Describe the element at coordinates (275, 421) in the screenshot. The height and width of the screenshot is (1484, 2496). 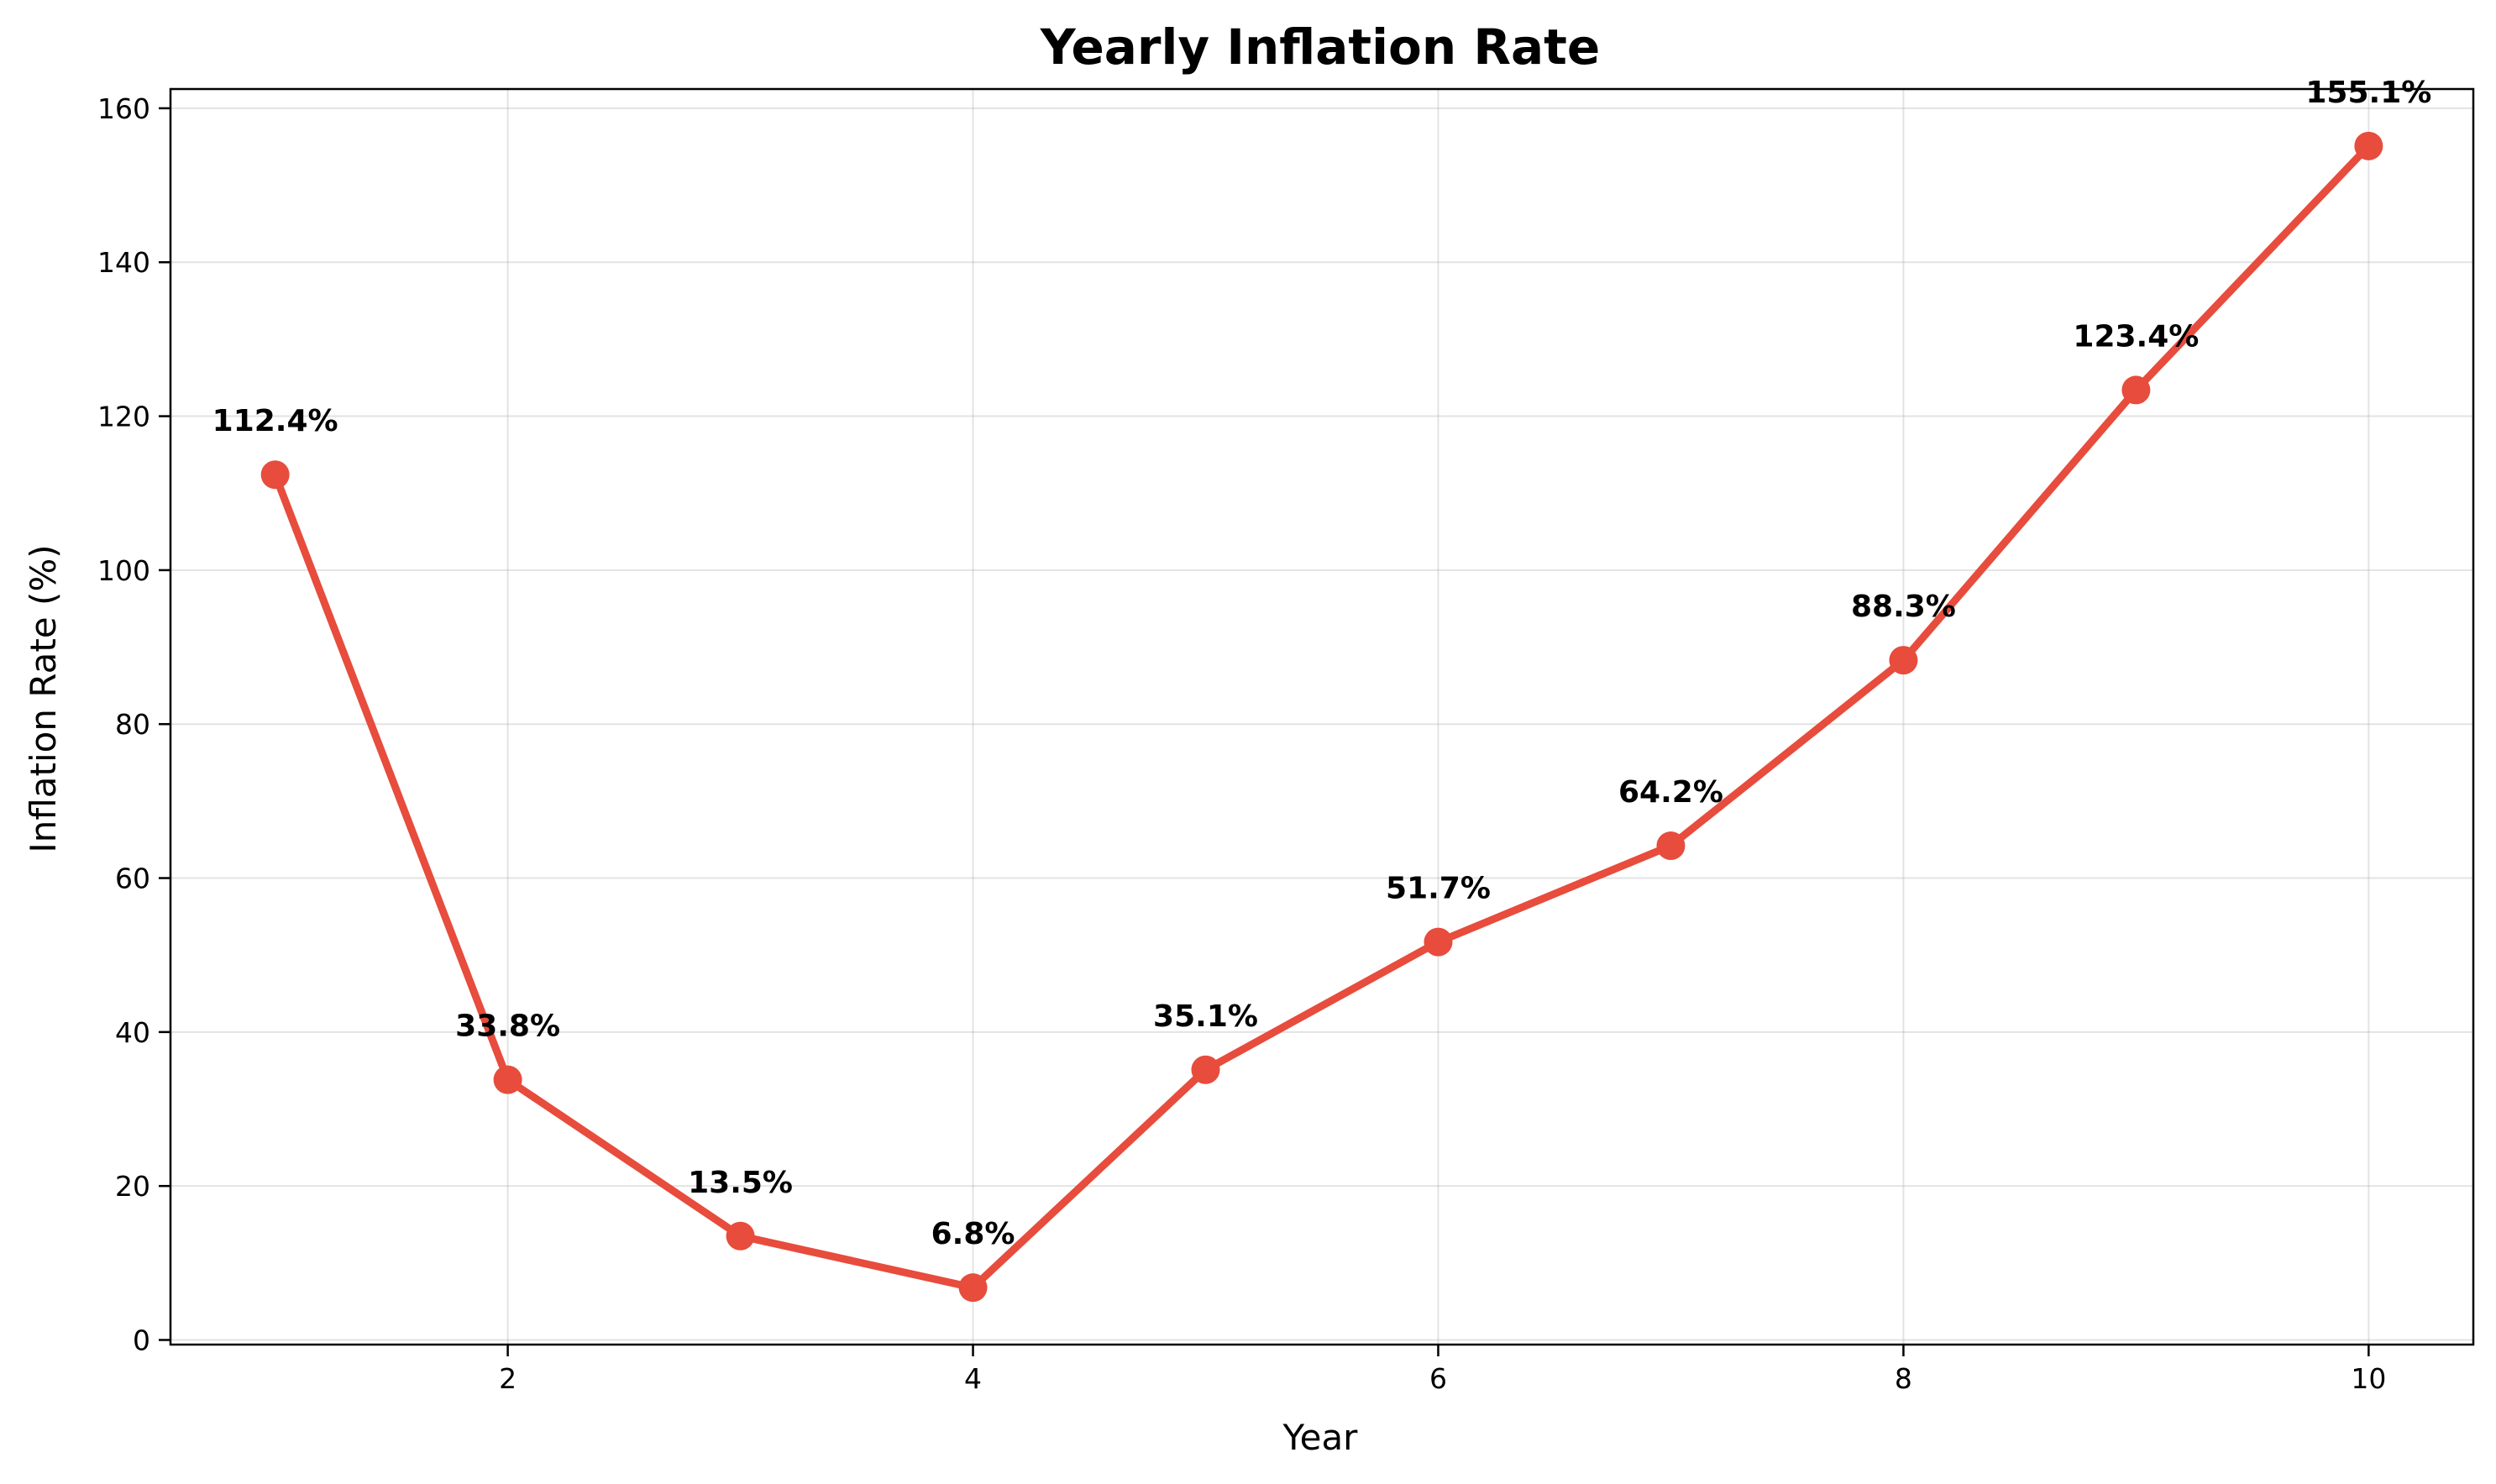
I see `data-label: 112.4%` at that location.